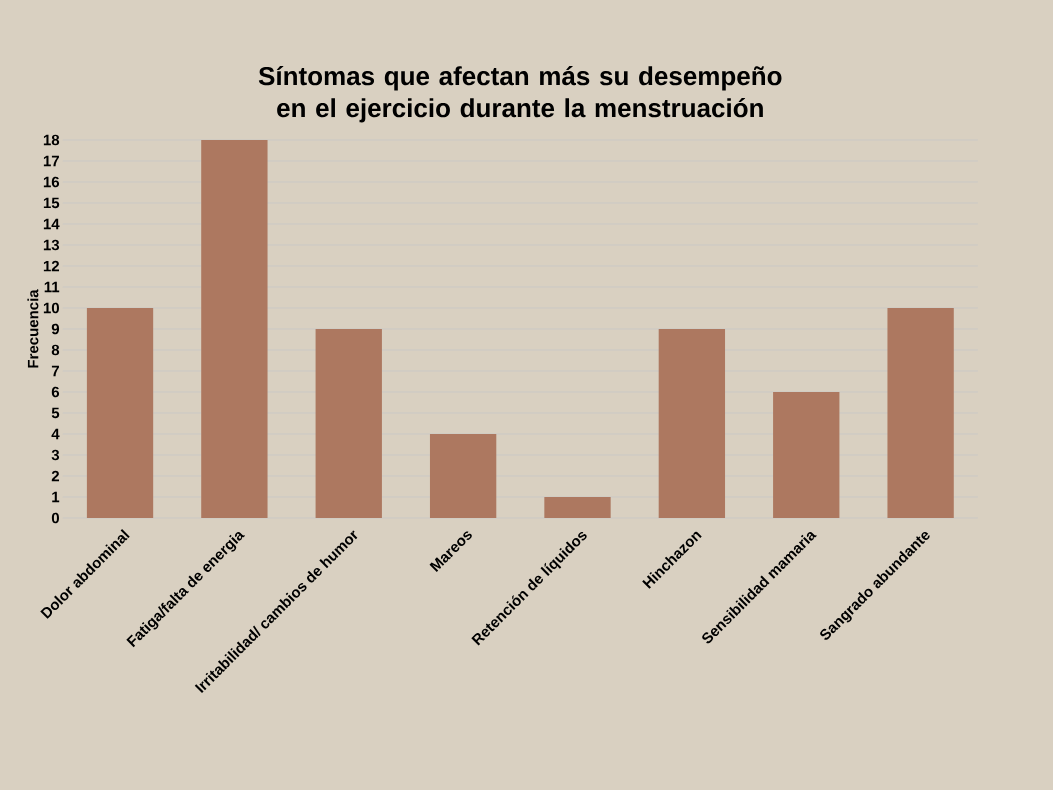  Describe the element at coordinates (51, 224) in the screenshot. I see `y-tick-label: 14` at that location.